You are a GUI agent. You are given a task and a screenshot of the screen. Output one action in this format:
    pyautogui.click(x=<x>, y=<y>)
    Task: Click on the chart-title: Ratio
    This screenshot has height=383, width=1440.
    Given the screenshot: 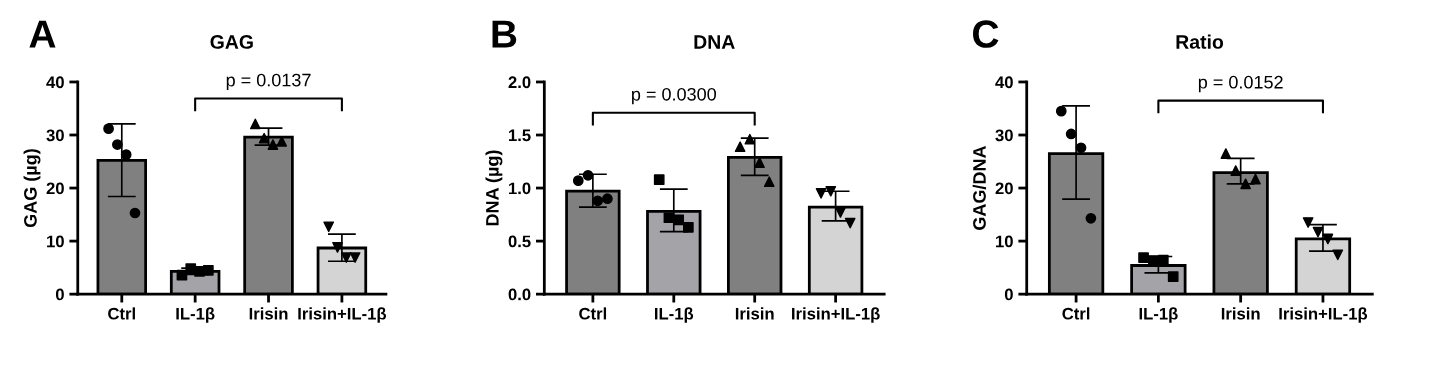 What is the action you would take?
    pyautogui.click(x=1200, y=41)
    